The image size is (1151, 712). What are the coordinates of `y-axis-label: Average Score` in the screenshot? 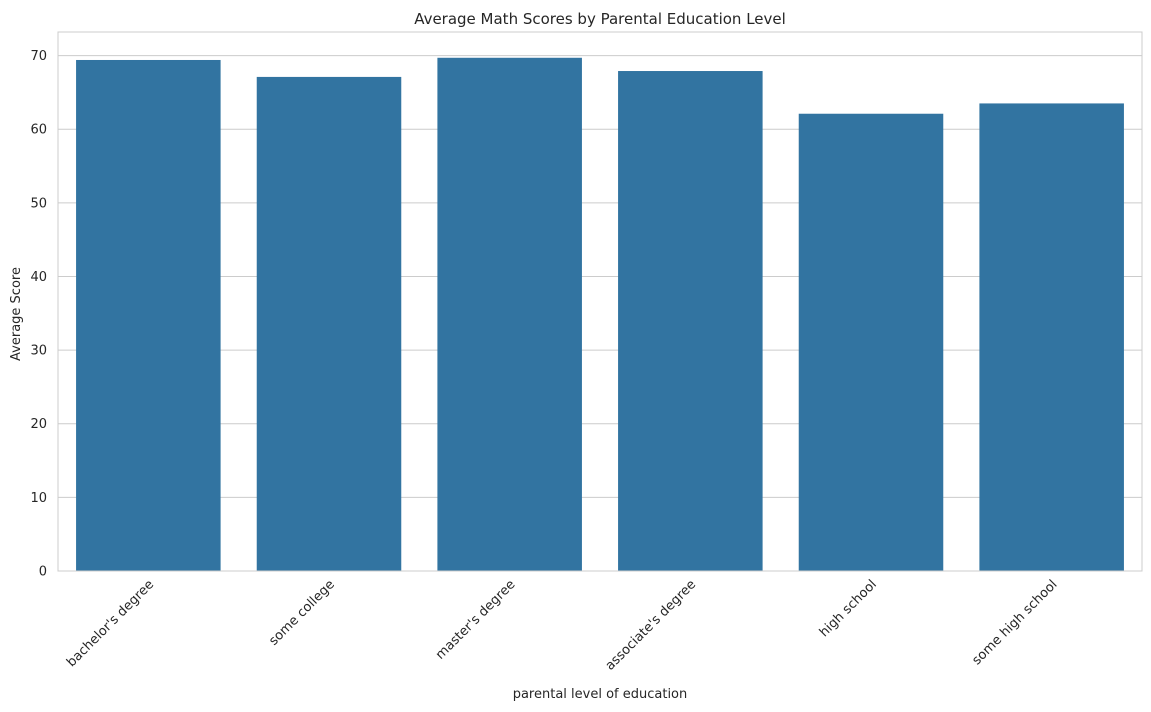 It's located at (16, 314).